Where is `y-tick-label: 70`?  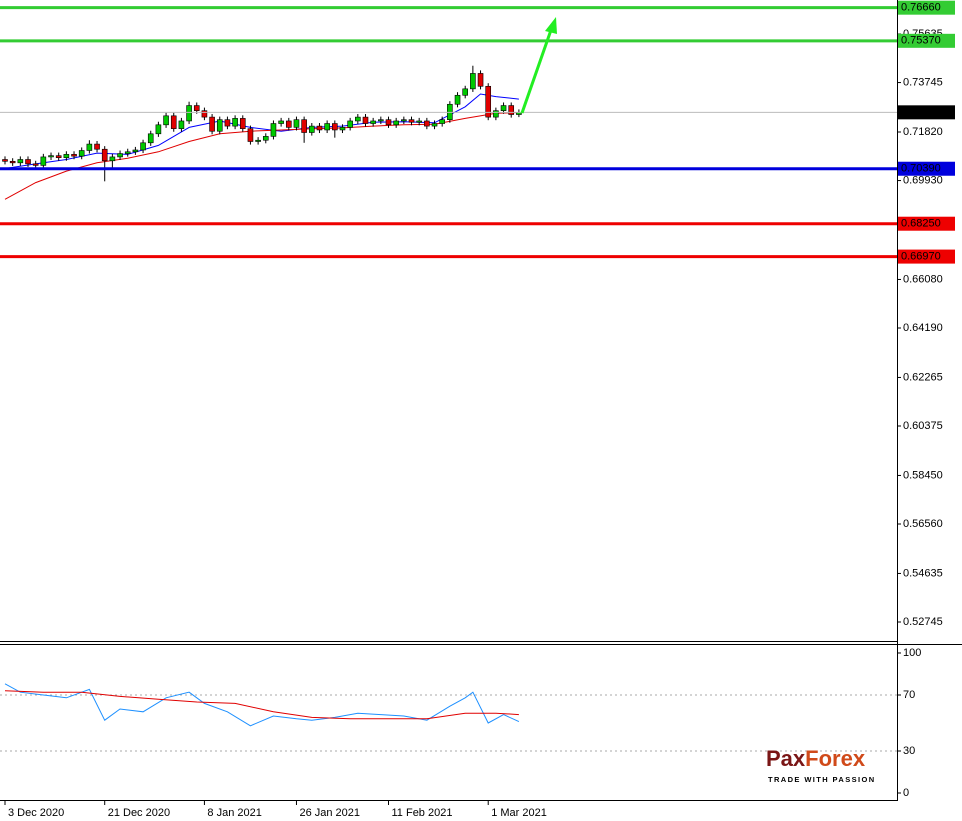 y-tick-label: 70 is located at coordinates (909, 695).